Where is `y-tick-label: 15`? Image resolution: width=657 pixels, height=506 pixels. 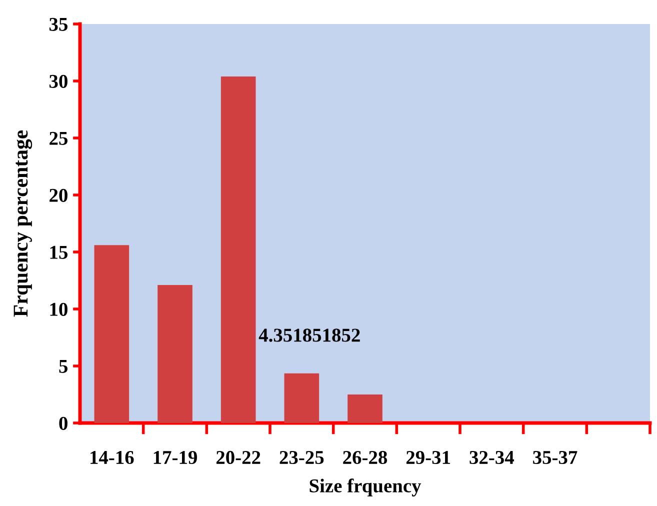
y-tick-label: 15 is located at coordinates (59, 252).